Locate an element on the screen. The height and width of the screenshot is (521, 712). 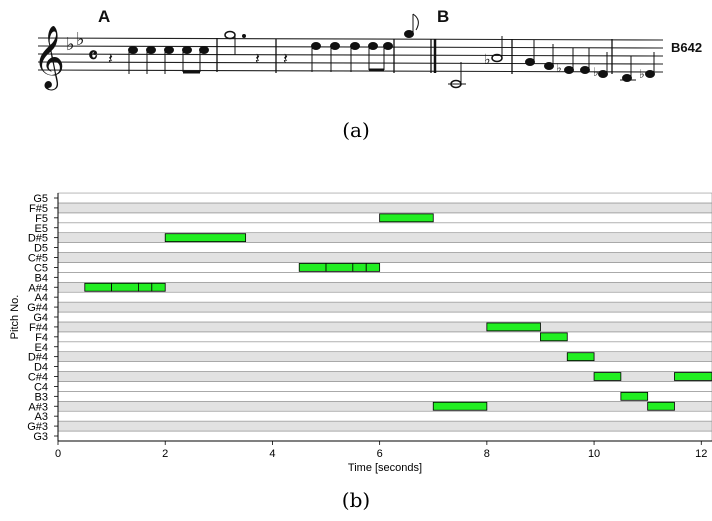
pitch-tick-label: B3 is located at coordinates (41, 397).